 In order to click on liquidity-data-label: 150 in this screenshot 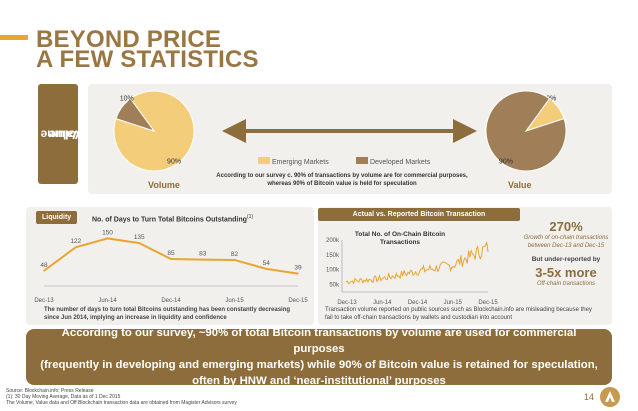, I will do `click(107, 232)`.